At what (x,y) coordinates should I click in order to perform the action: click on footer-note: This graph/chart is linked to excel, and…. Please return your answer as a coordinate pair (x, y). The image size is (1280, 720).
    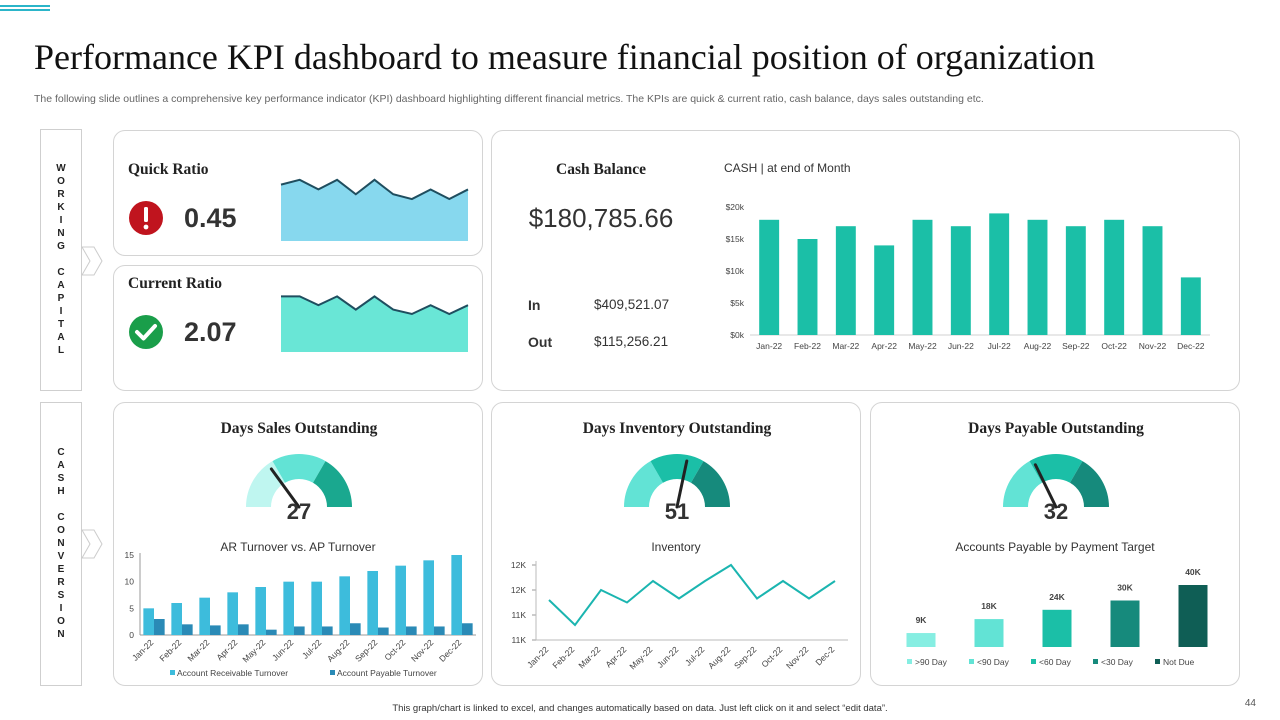
    Looking at the image, I should click on (640, 708).